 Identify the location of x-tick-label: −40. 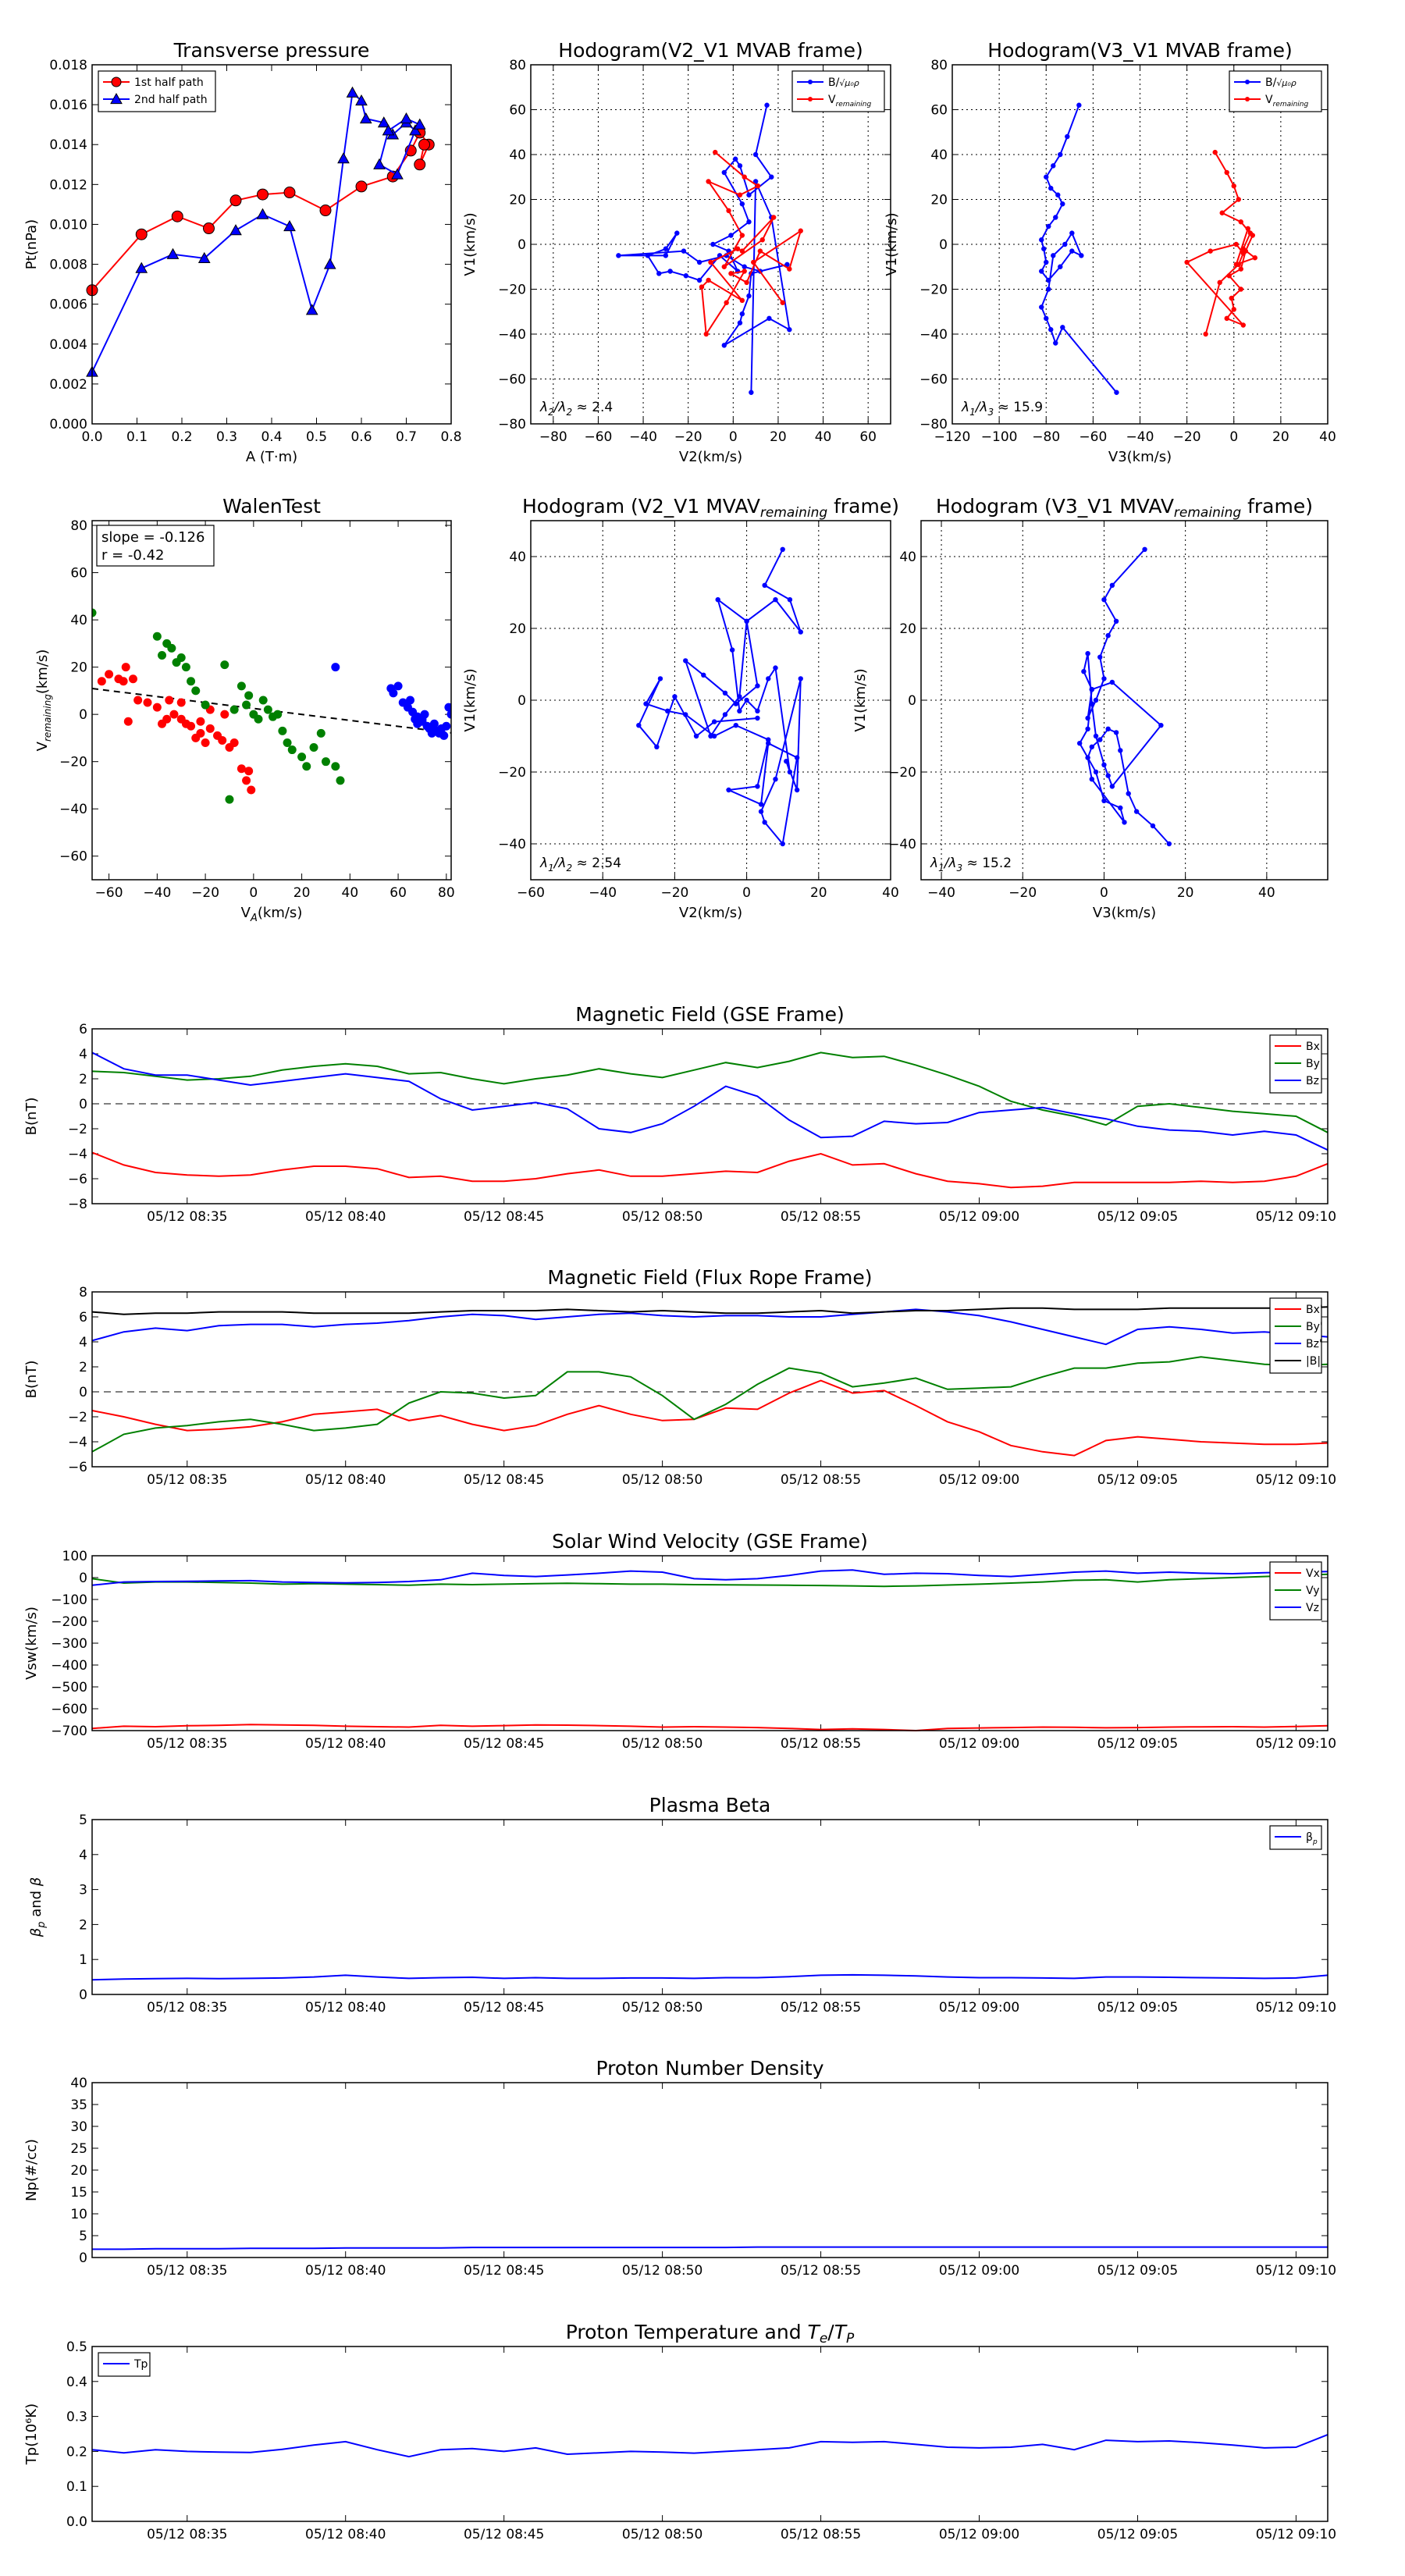
(941, 893).